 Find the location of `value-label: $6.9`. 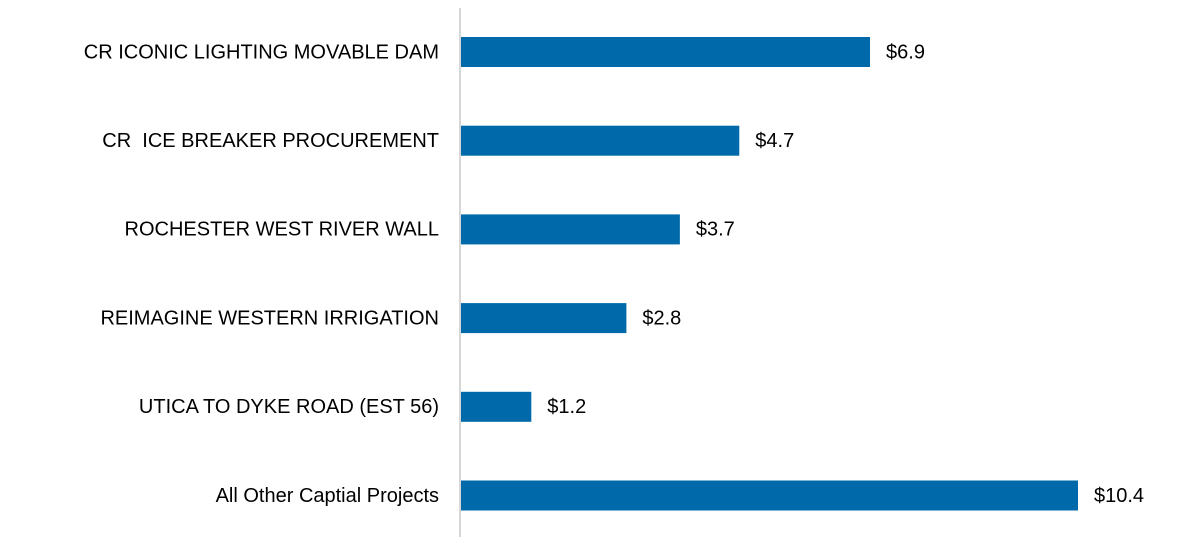

value-label: $6.9 is located at coordinates (905, 52).